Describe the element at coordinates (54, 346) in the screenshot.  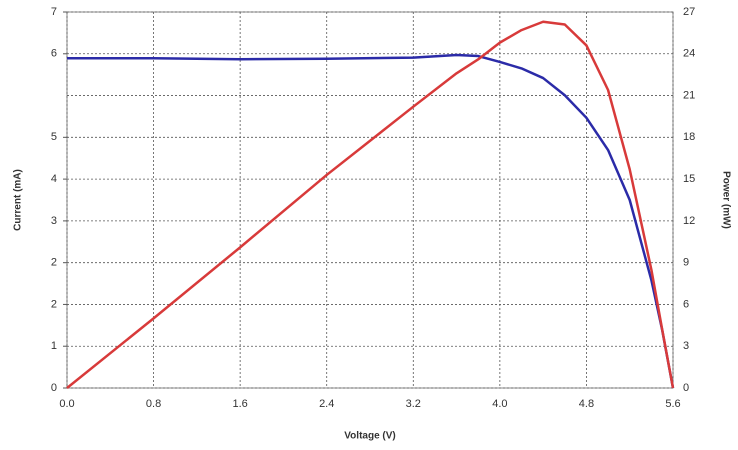
I see `y-tick-label: 1` at that location.